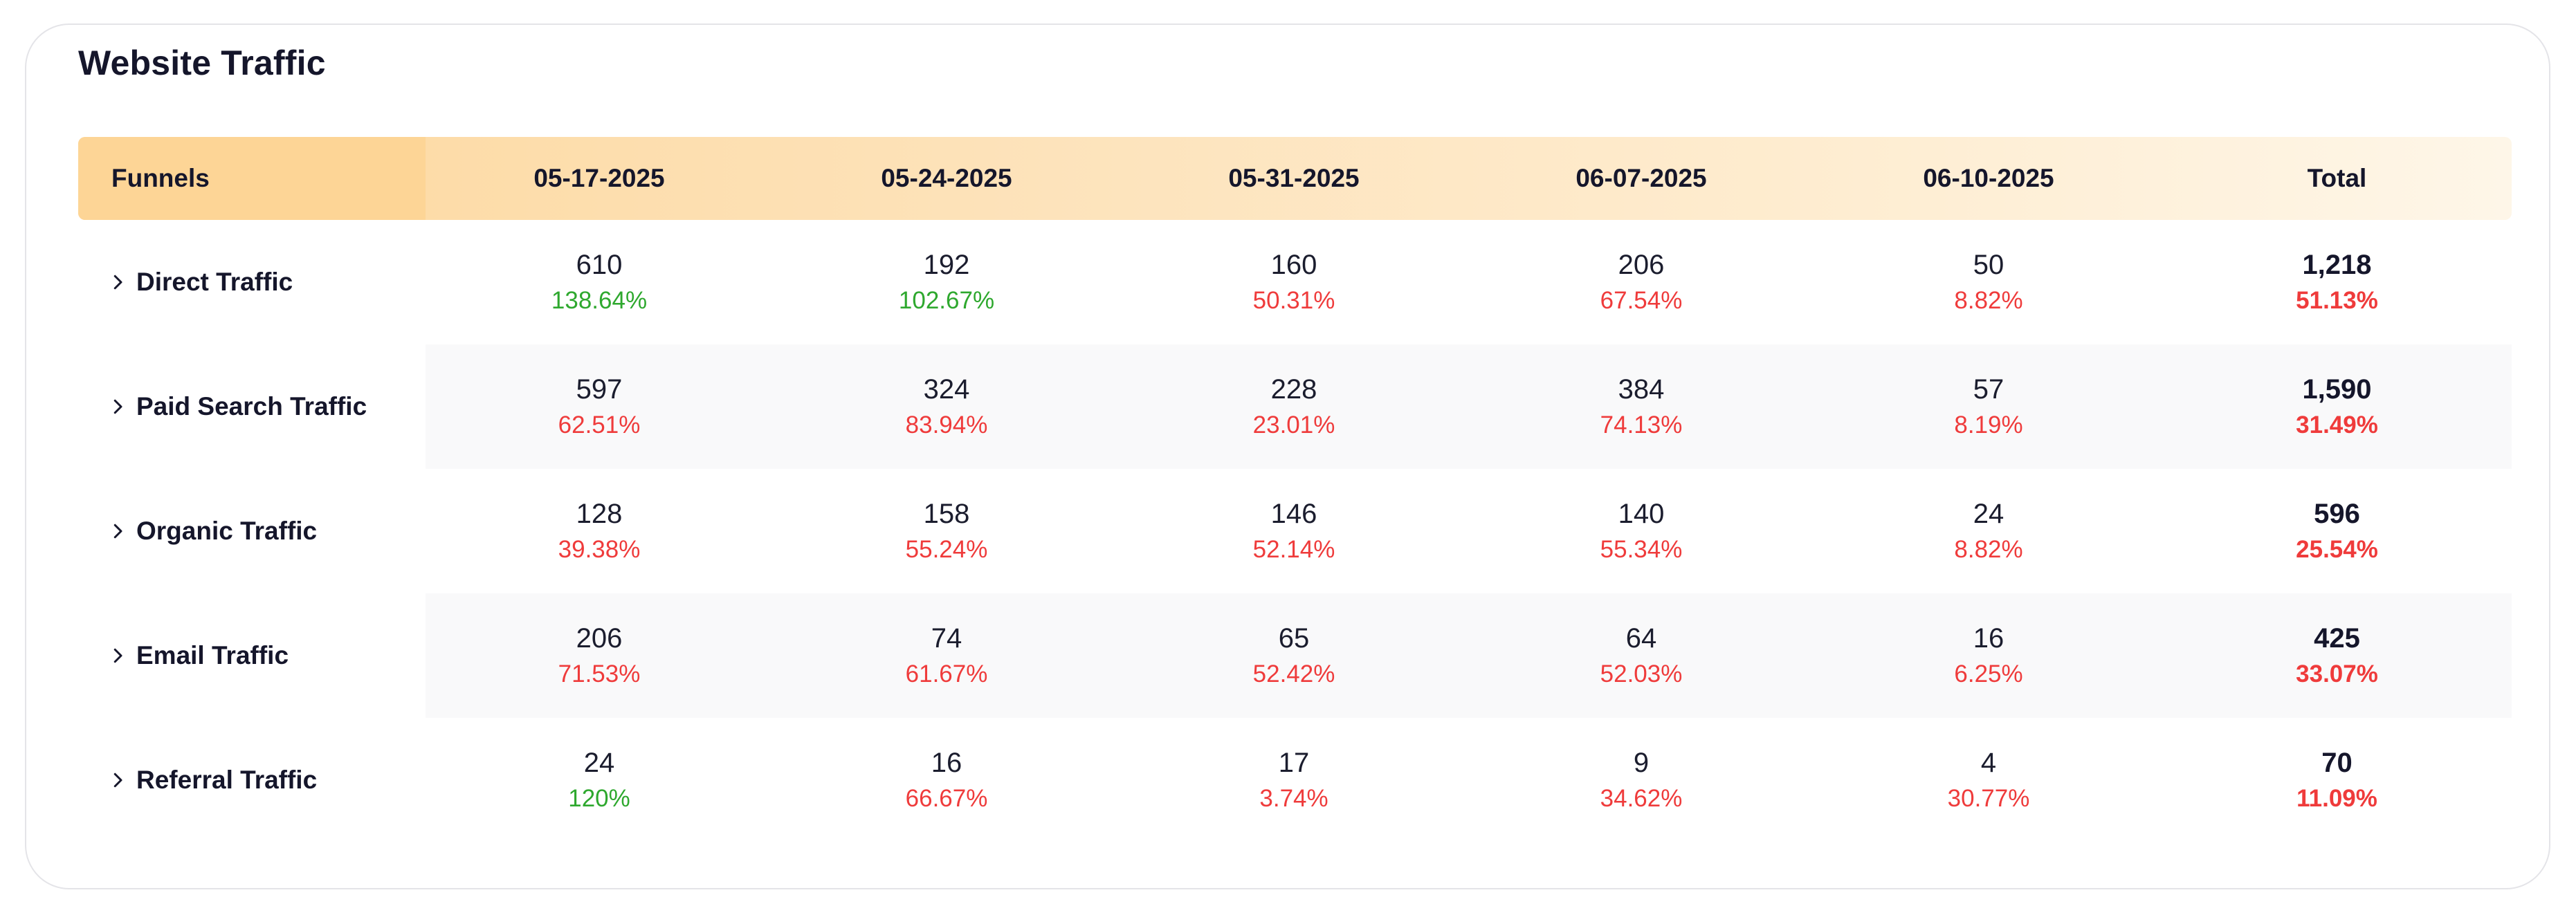  I want to click on cell-value: 597, so click(600, 389).